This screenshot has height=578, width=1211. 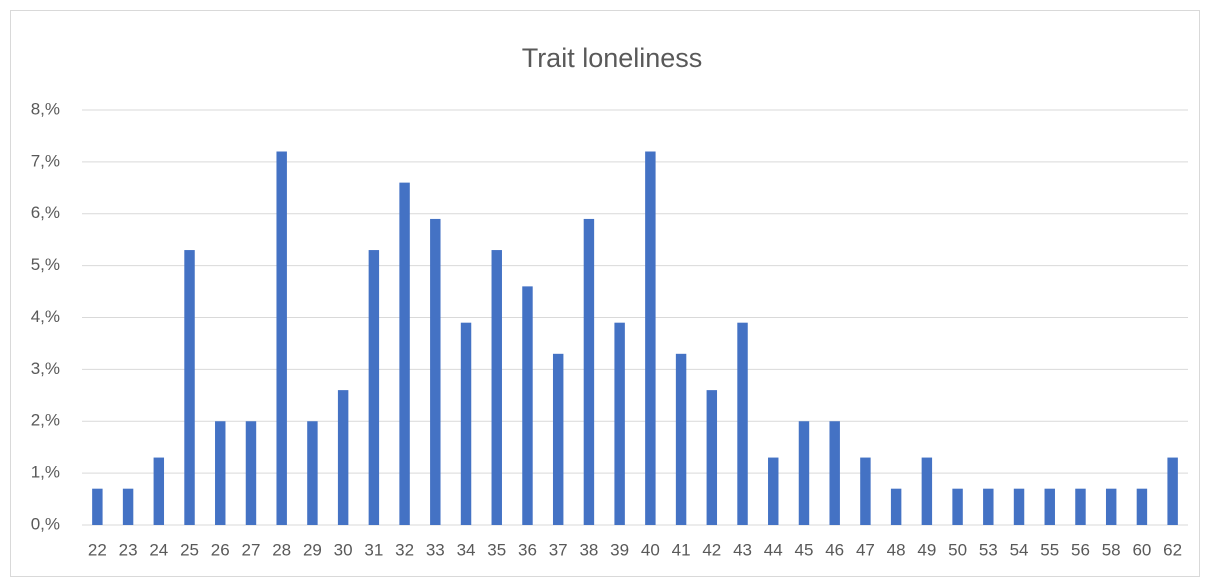 What do you see at coordinates (45, 420) in the screenshot?
I see `y-tick-label: 2,%` at bounding box center [45, 420].